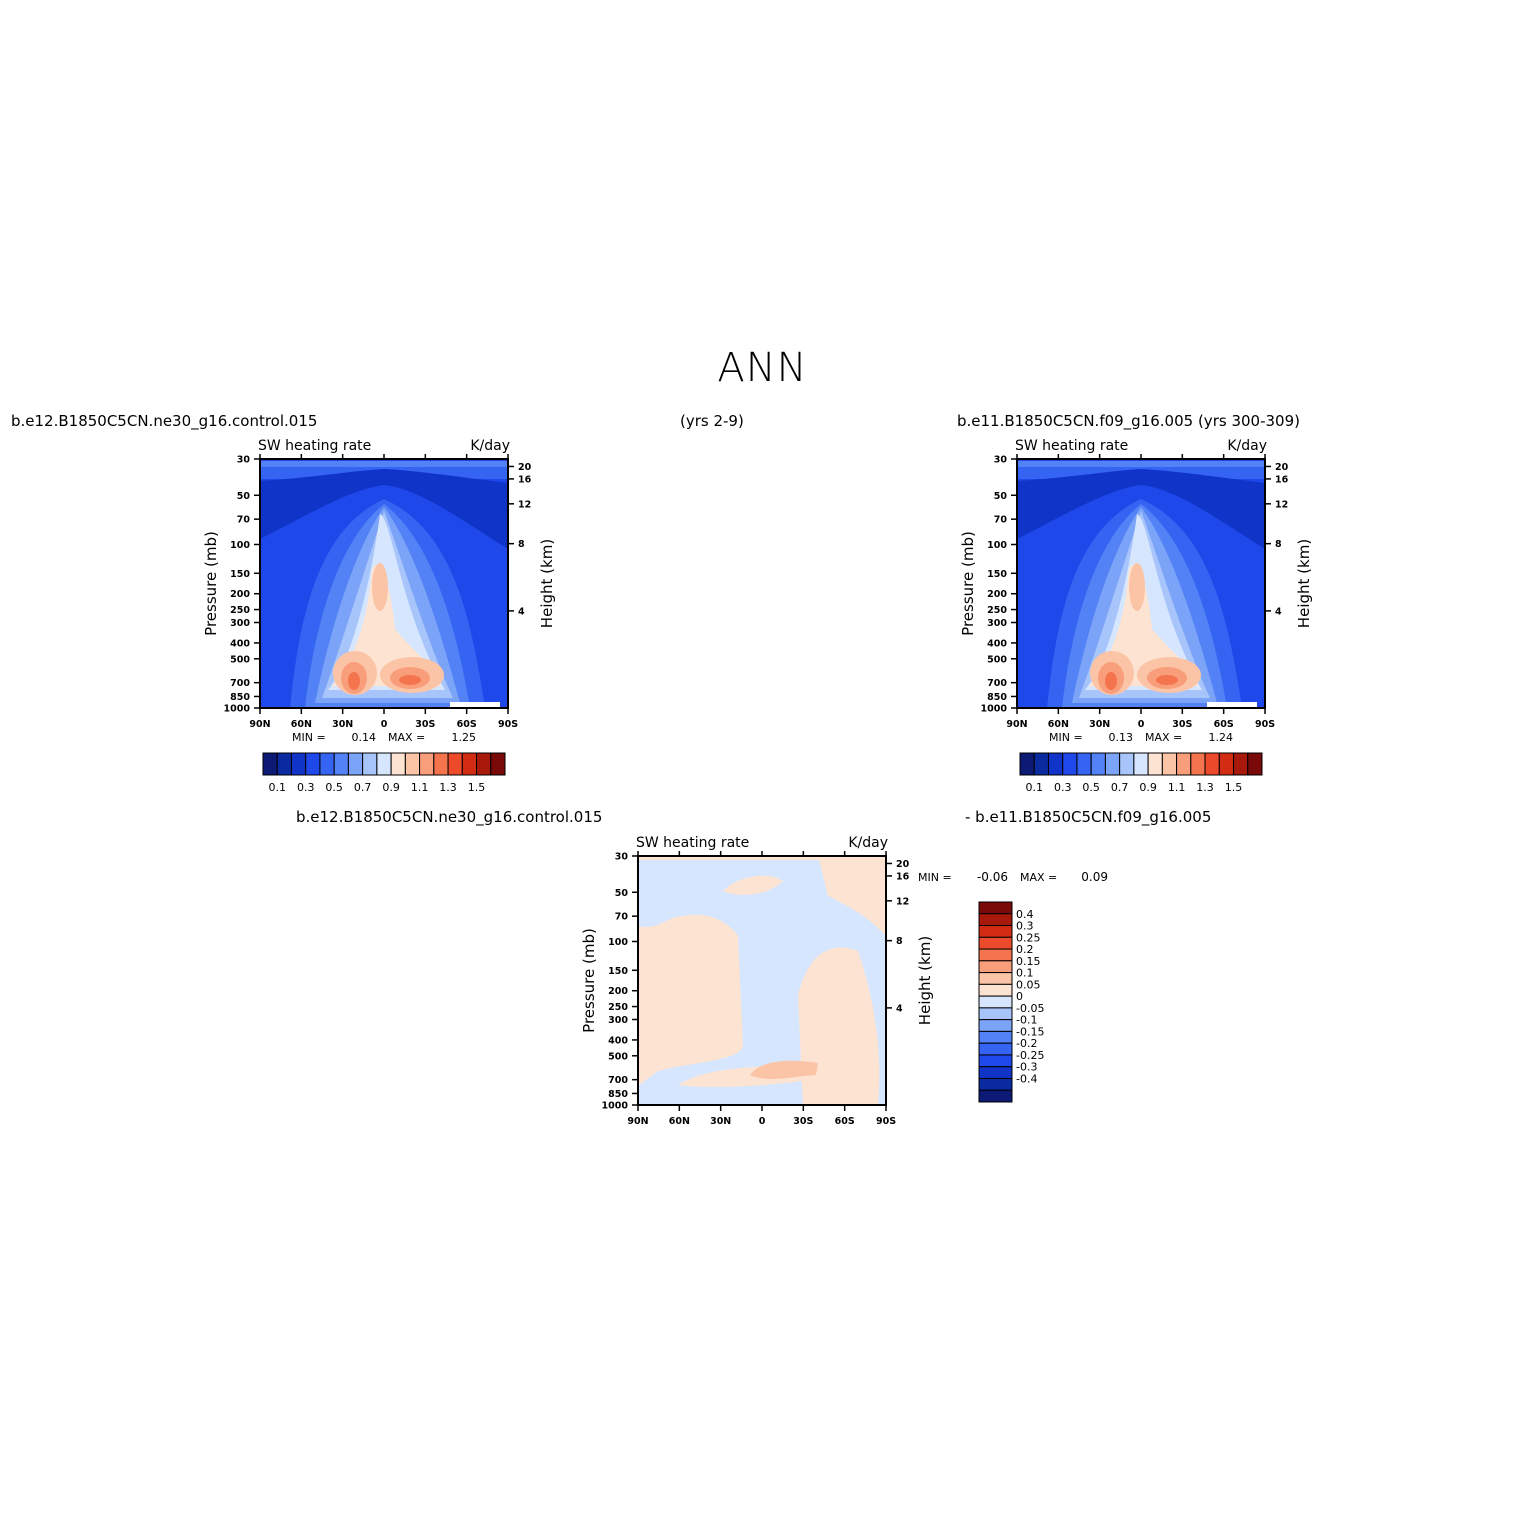  What do you see at coordinates (618, 1080) in the screenshot?
I see `y-tick-label: 700` at bounding box center [618, 1080].